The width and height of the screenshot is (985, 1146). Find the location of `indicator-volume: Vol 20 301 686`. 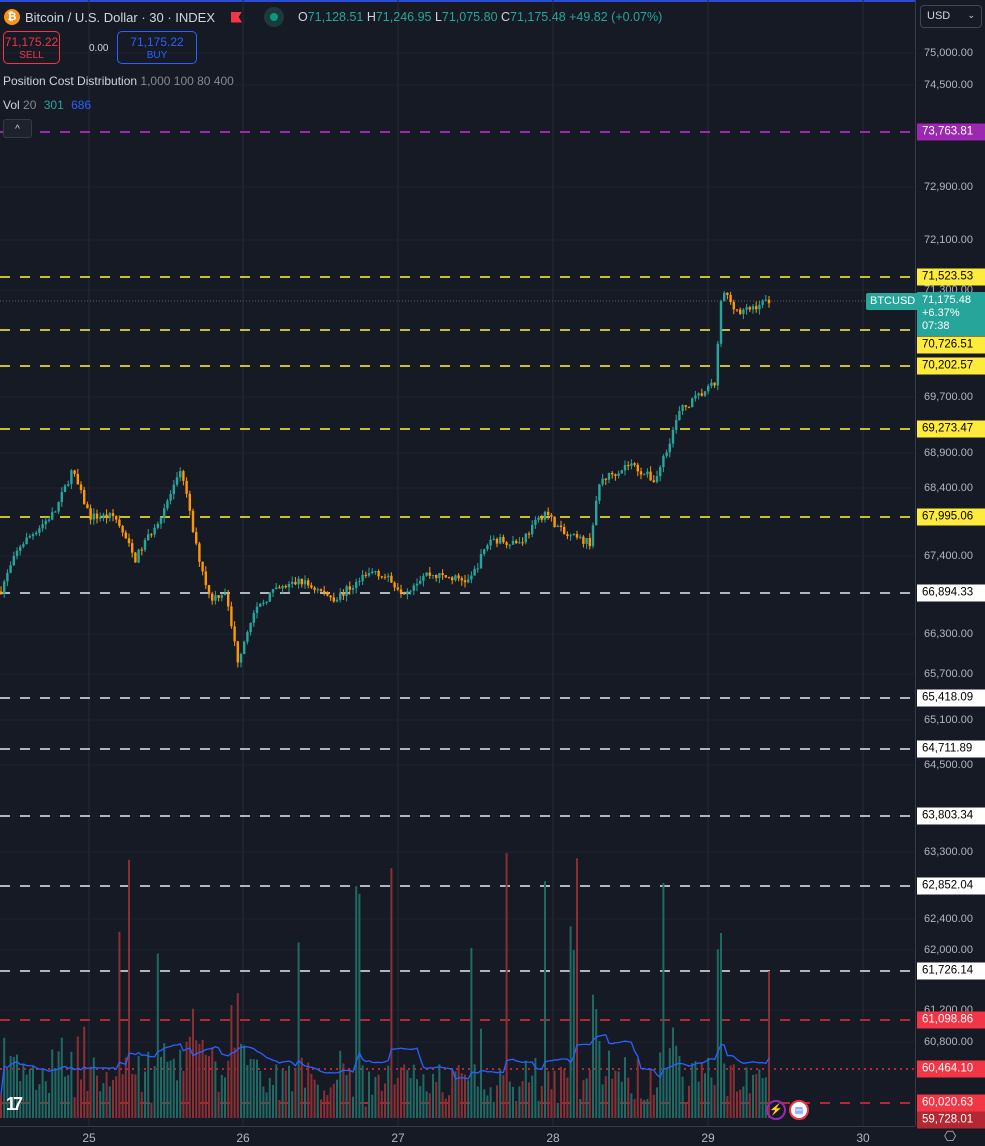

indicator-volume: Vol 20 301 686 is located at coordinates (47, 105).